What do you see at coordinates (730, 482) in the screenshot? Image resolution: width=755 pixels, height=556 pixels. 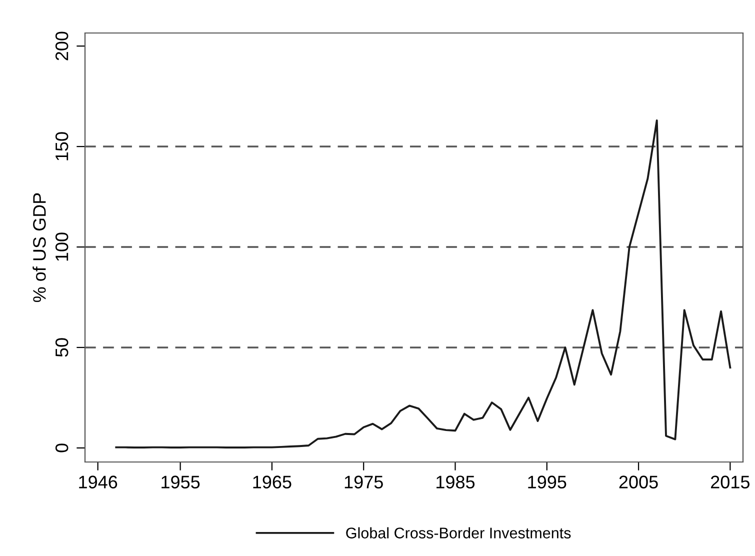 I see `x-tick-label: 2015` at bounding box center [730, 482].